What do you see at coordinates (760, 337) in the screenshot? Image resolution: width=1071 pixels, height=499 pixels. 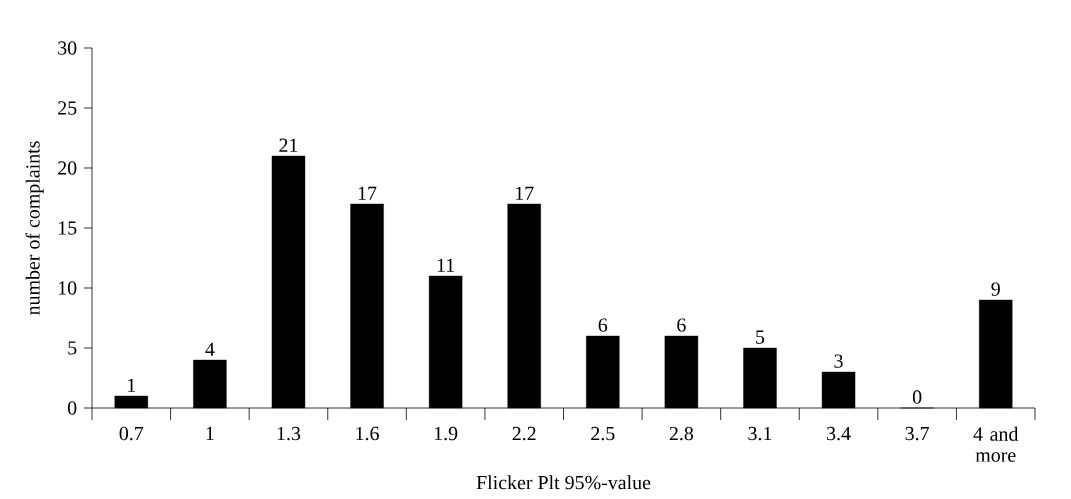 I see `data-label: 5` at bounding box center [760, 337].